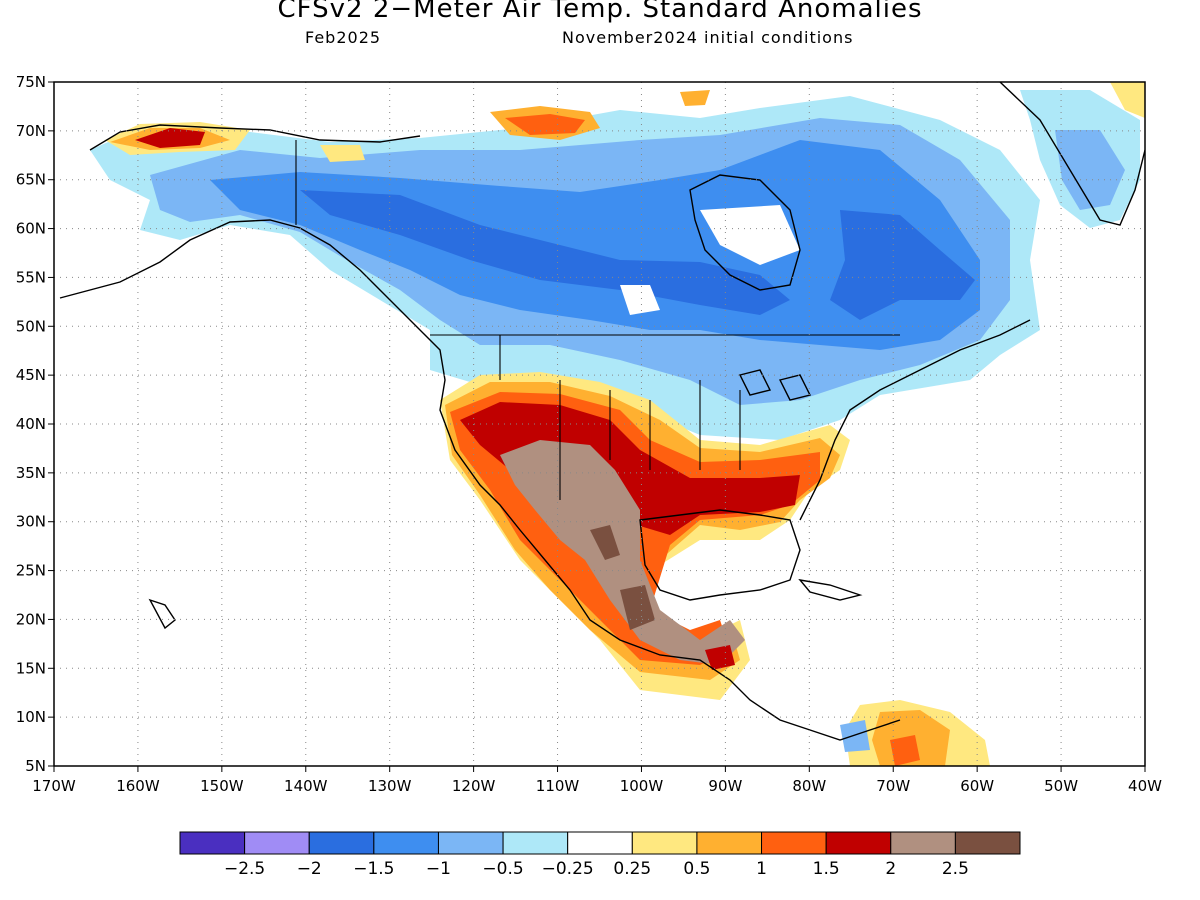  What do you see at coordinates (35, 766) in the screenshot?
I see `lat-label: 5N` at bounding box center [35, 766].